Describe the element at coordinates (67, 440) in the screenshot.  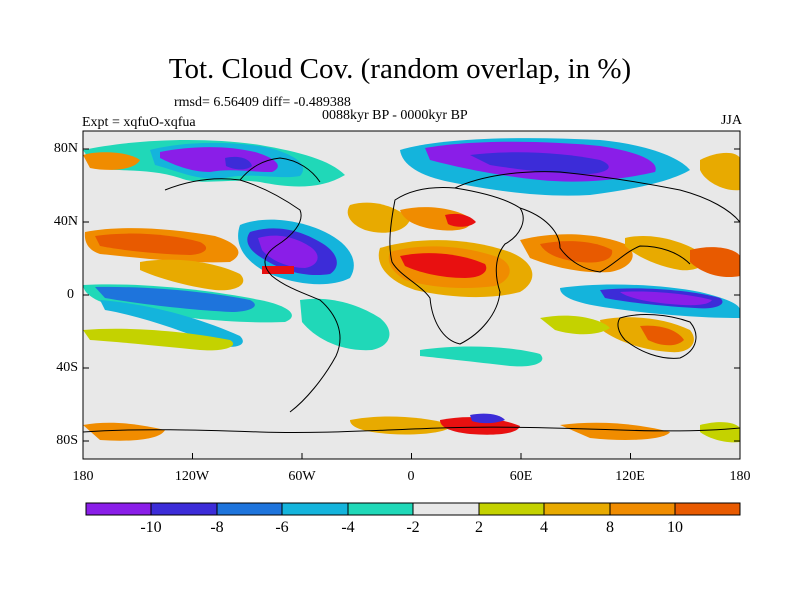
I see `lat-label-80s: 80S` at that location.